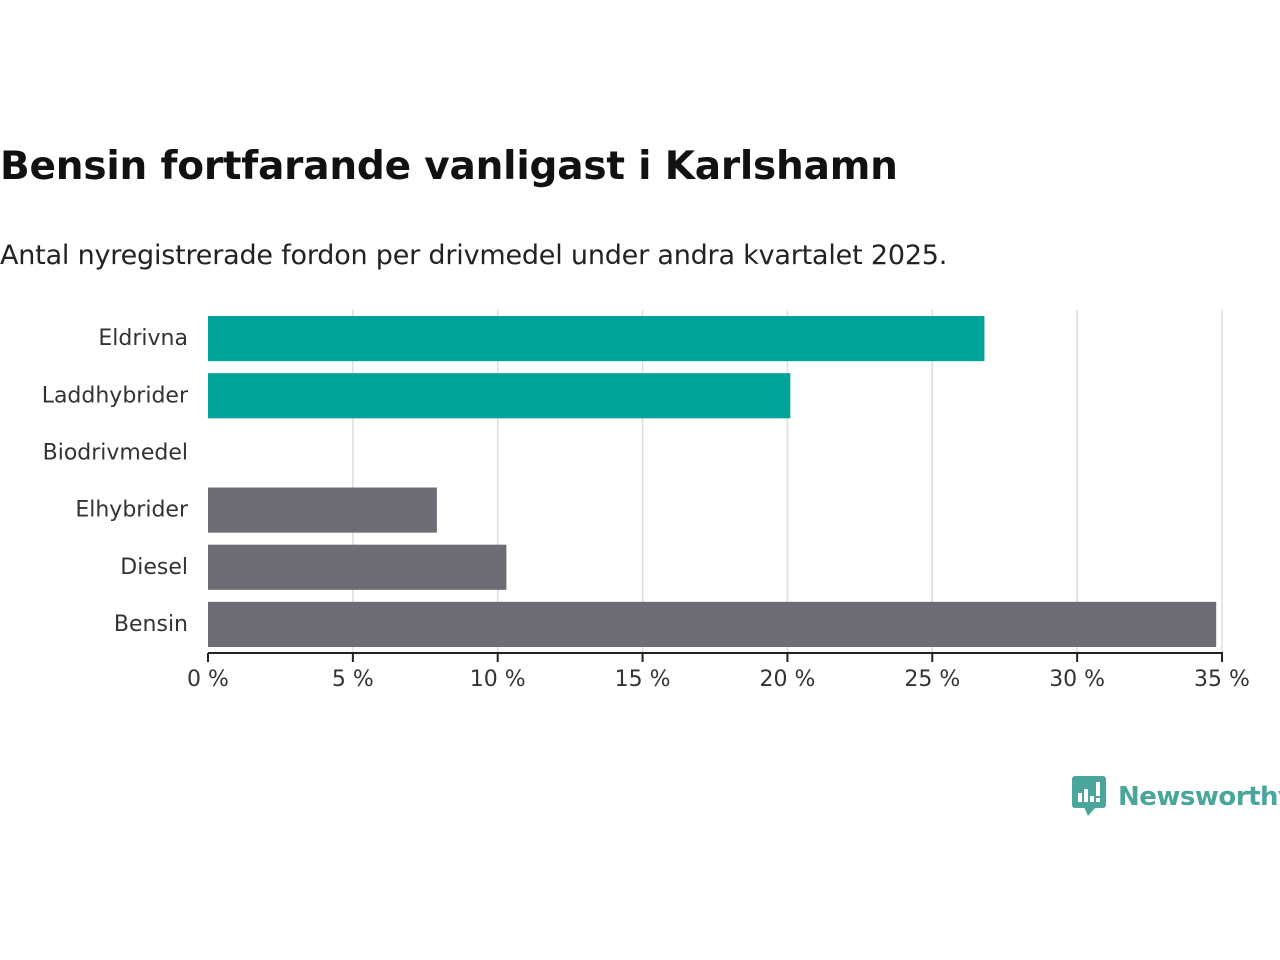 The image size is (1280, 960). What do you see at coordinates (498, 679) in the screenshot?
I see `x-tick-label: 10 %` at bounding box center [498, 679].